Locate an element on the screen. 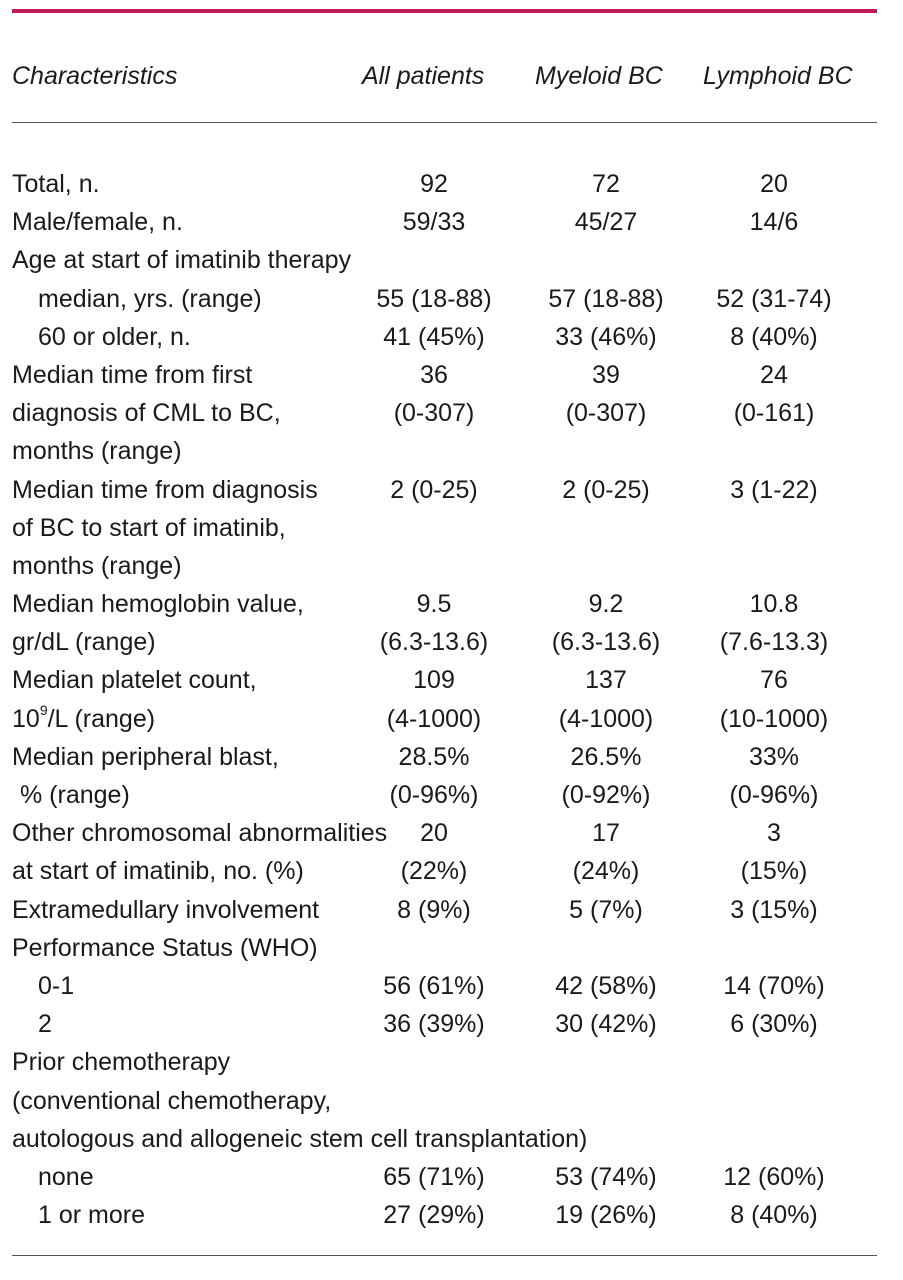 The image size is (903, 1280). row-label: 0-1 is located at coordinates (56, 985).